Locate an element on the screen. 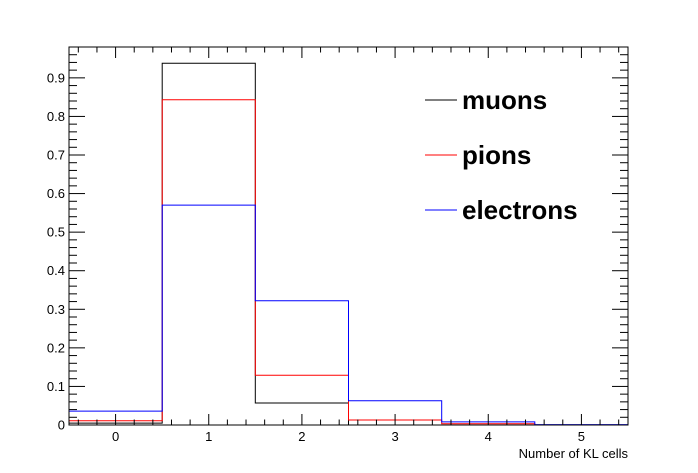 The height and width of the screenshot is (473, 698). y-tick-label: 0.3 is located at coordinates (56, 309).